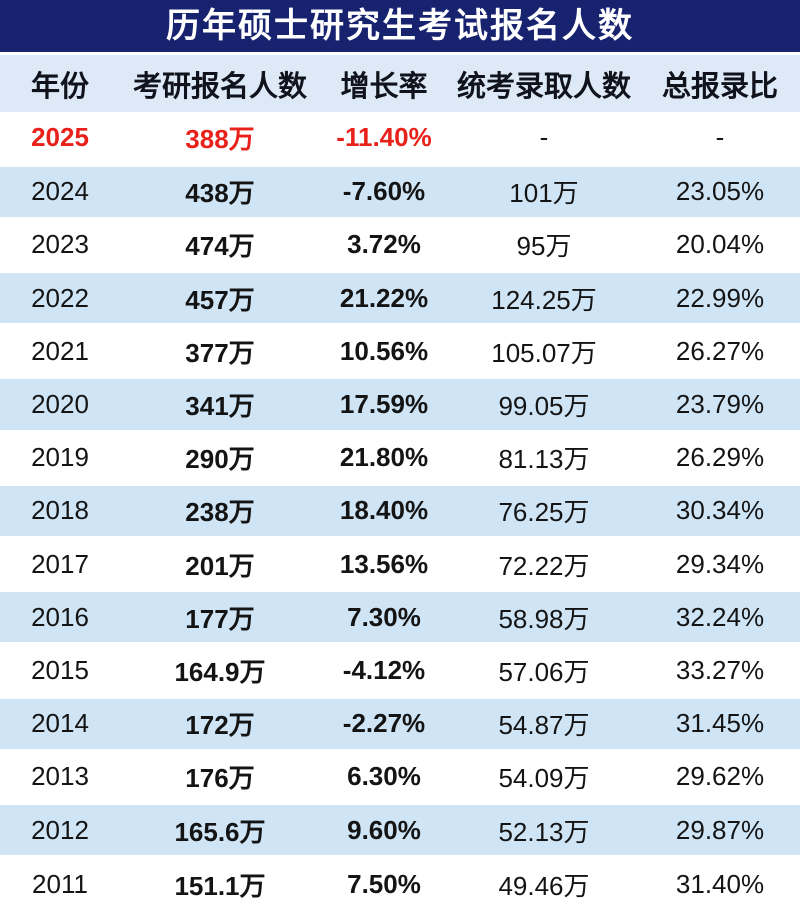 This screenshot has width=800, height=910. Describe the element at coordinates (720, 457) in the screenshot. I see `cell-admission-ratio: 26.29%` at that location.